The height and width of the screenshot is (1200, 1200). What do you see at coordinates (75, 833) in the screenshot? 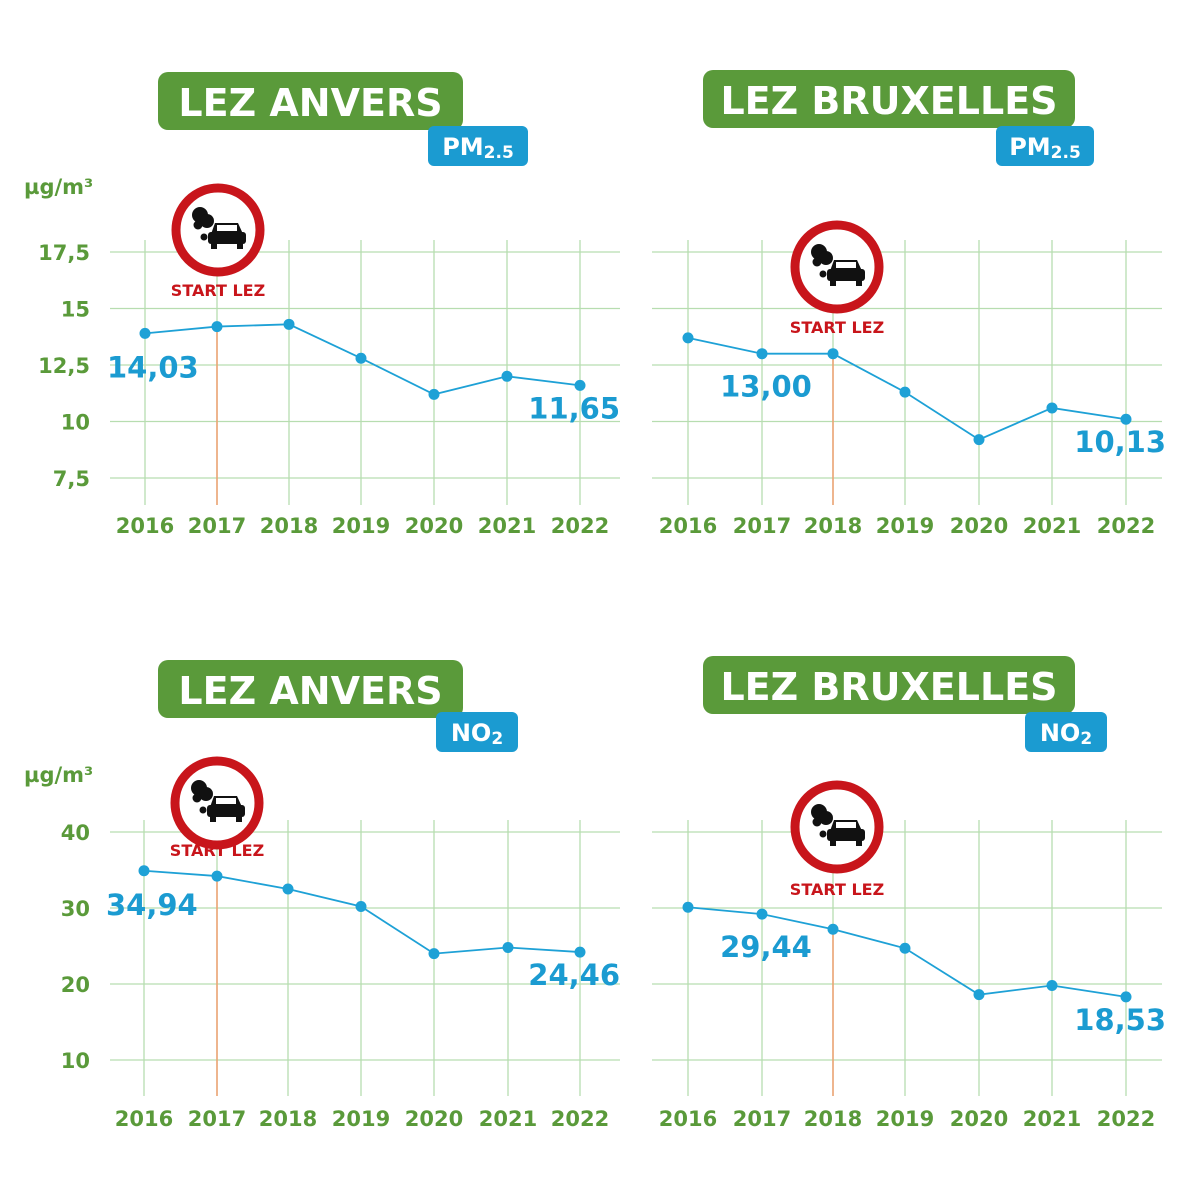
I see `y-tick-label: 40` at bounding box center [75, 833].